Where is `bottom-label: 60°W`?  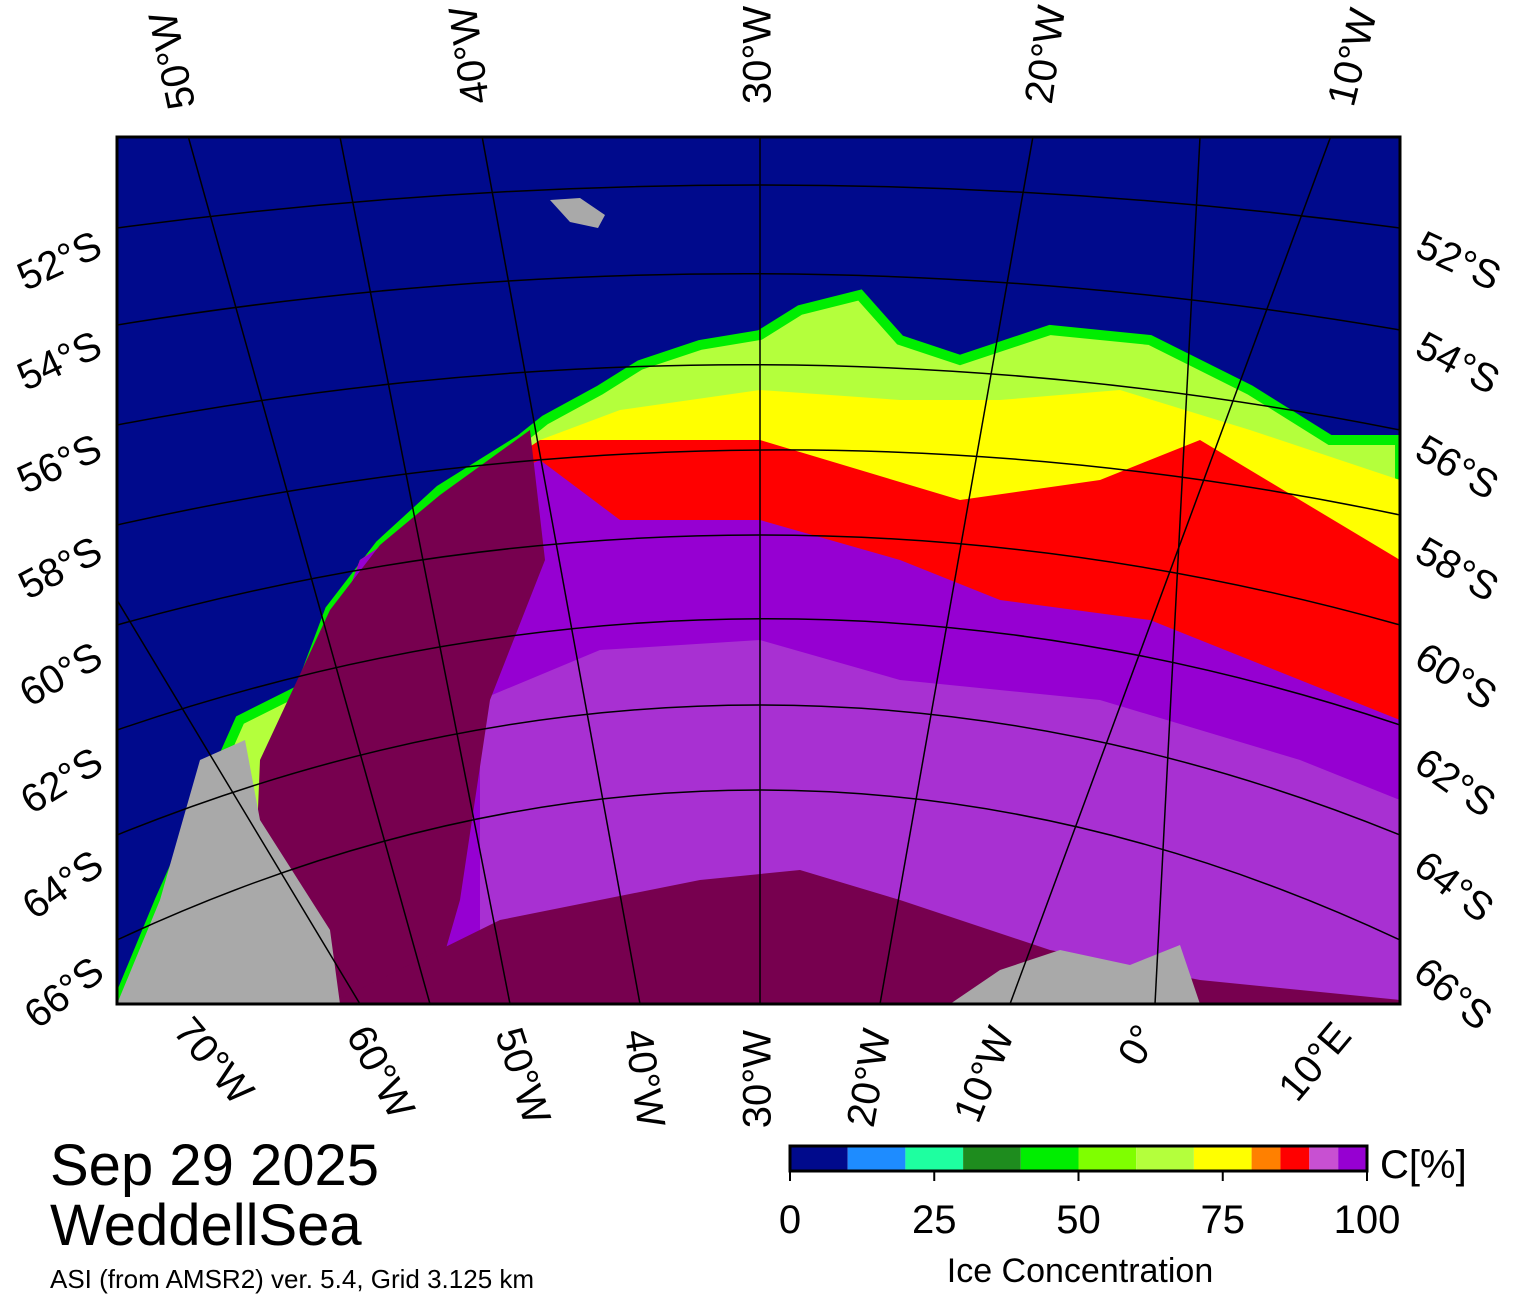
bottom-label: 60°W is located at coordinates (380, 1073).